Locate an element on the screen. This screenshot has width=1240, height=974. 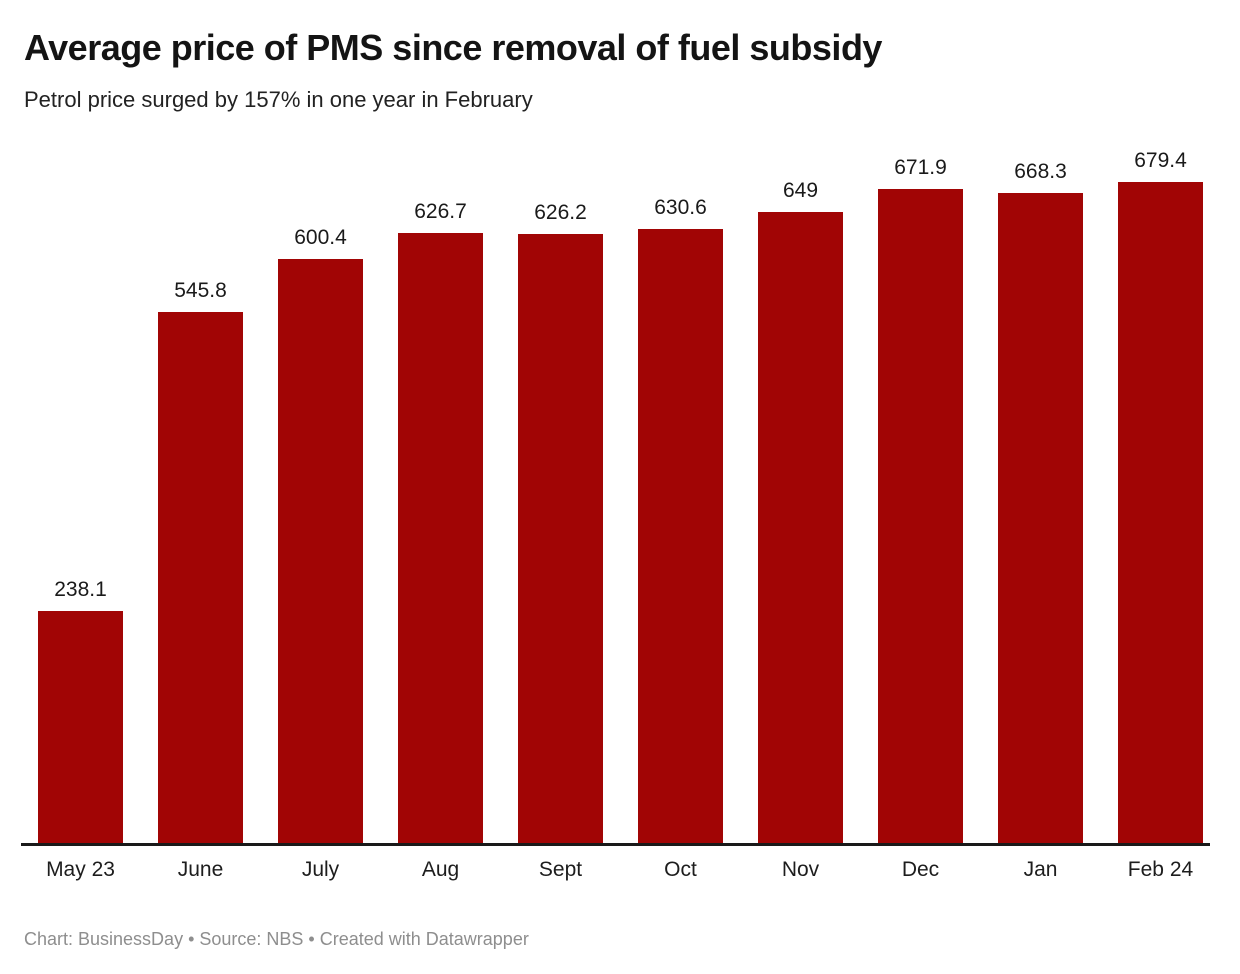
x-axis-label: Jan is located at coordinates (1040, 869).